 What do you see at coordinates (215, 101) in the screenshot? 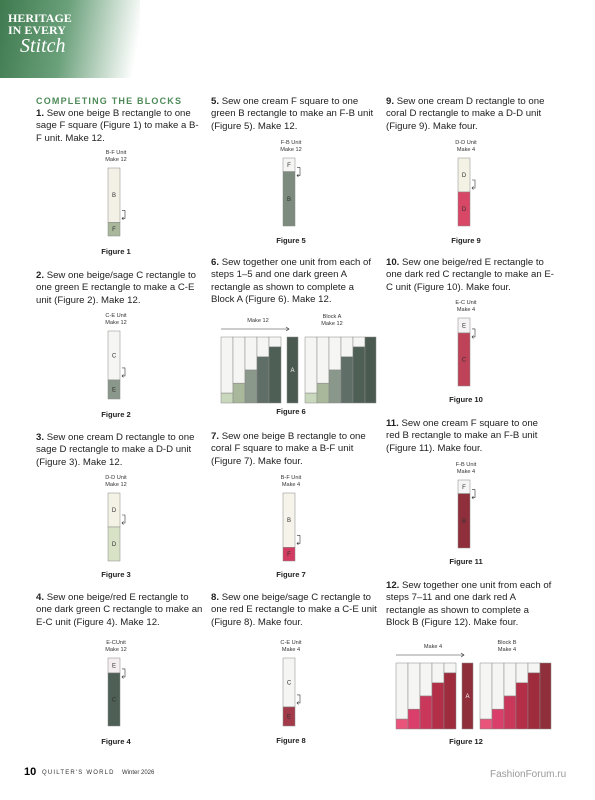
I see `step-number: 5.` at bounding box center [215, 101].